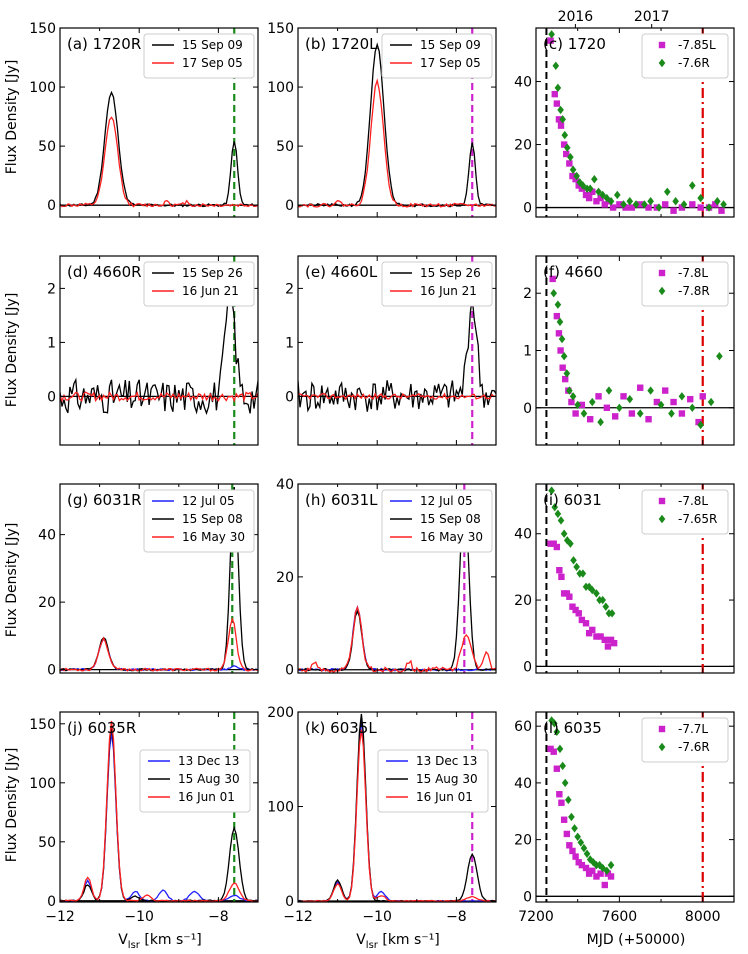  Describe the element at coordinates (685, 512) in the screenshot. I see `legend: -7.8L -7.65R` at that location.